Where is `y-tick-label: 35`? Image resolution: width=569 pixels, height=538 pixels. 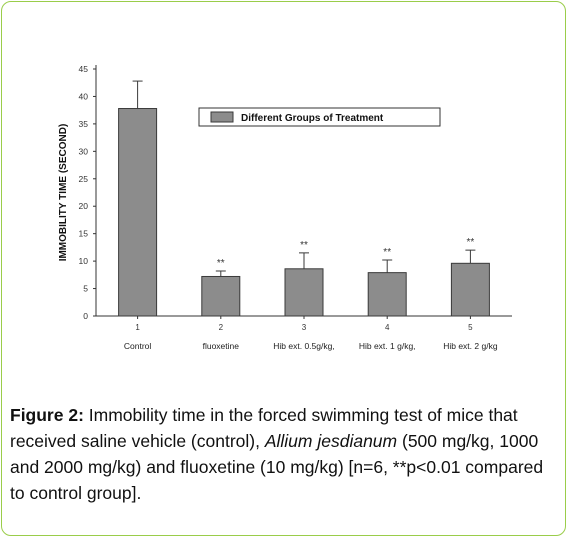 y-tick-label: 35 is located at coordinates (84, 124).